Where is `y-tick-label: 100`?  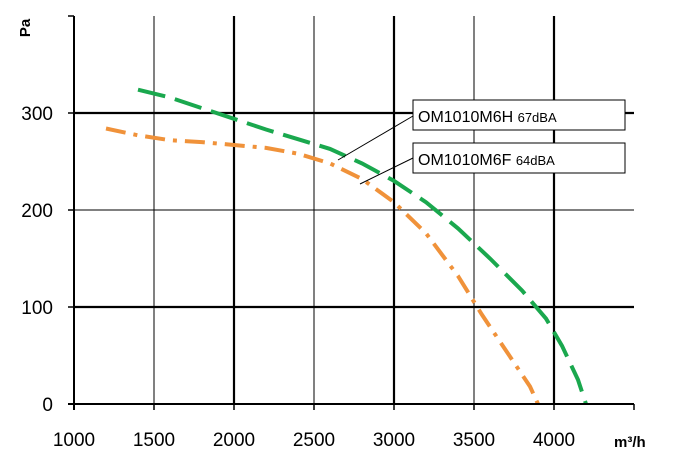
y-tick-label: 100 is located at coordinates (37, 308).